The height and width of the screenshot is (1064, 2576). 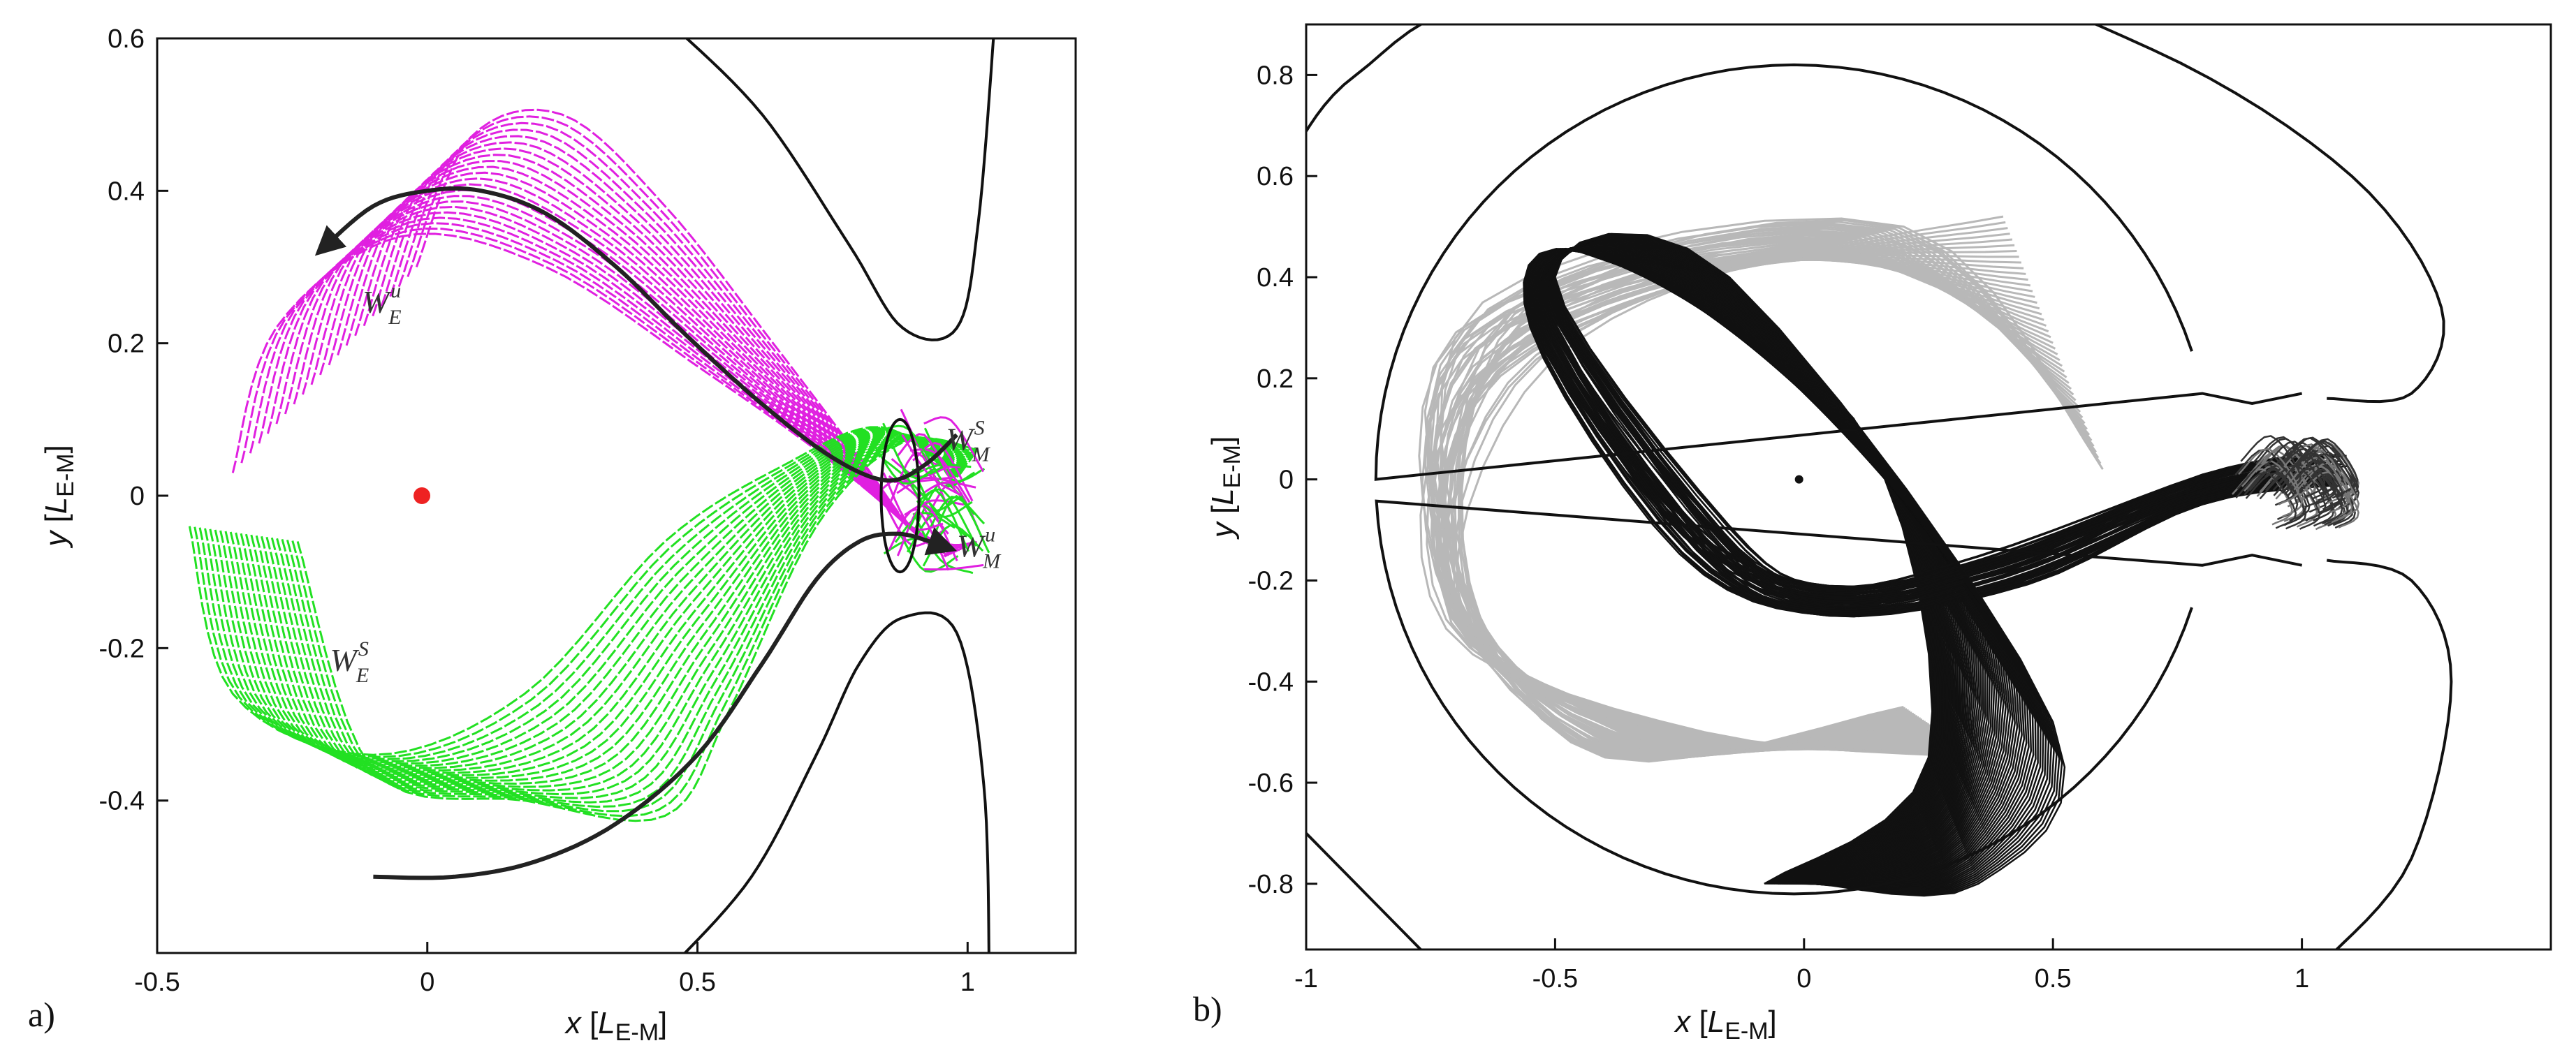 What do you see at coordinates (697, 982) in the screenshot?
I see `x-tick-label: 0.5` at bounding box center [697, 982].